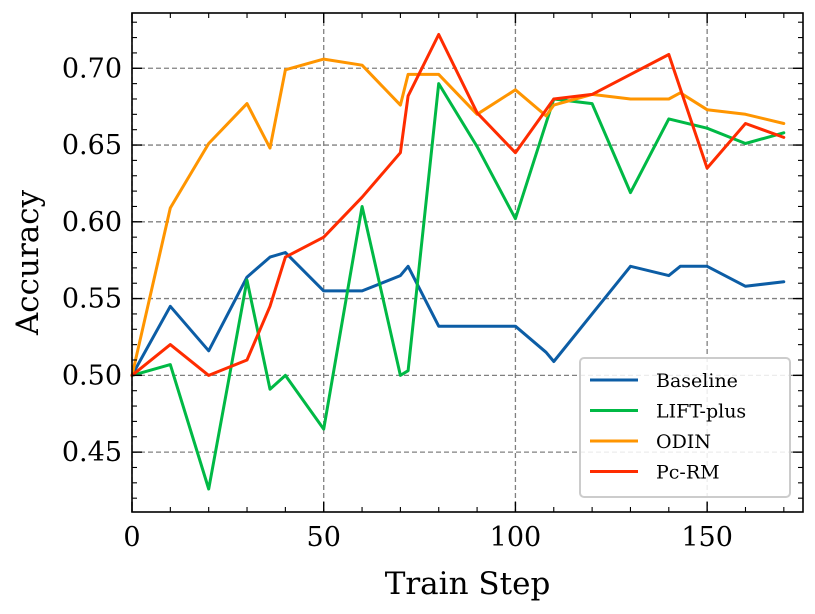 This screenshot has height=614, width=815. What do you see at coordinates (28, 262) in the screenshot?
I see `y-axis-title: Accuracy` at bounding box center [28, 262].